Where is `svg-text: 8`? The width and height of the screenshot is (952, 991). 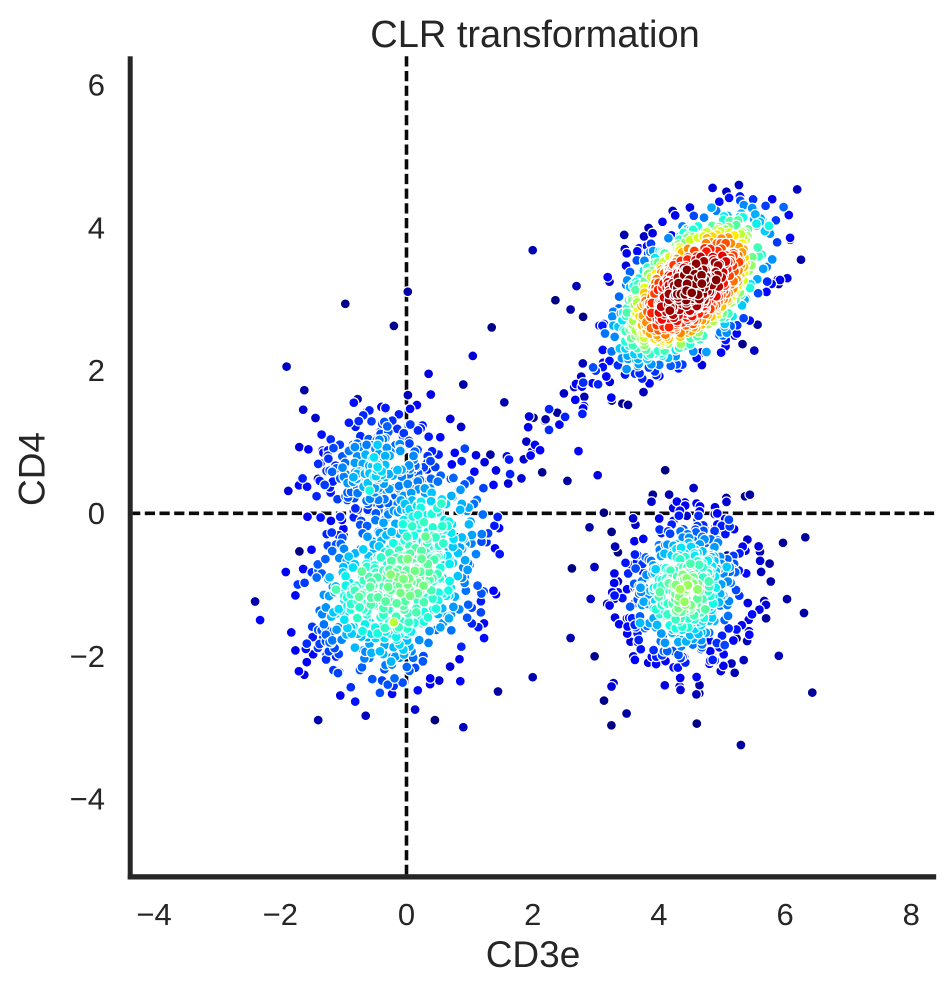 svg-text: 8 is located at coordinates (911, 914).